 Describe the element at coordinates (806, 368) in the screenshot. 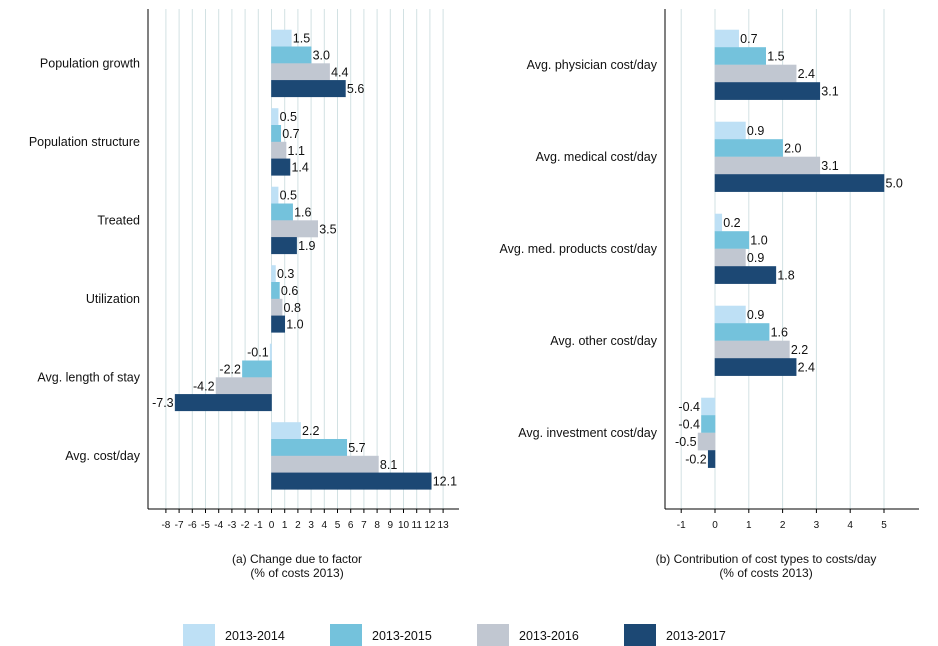

I see `panel-b-data-label: 2.4` at that location.